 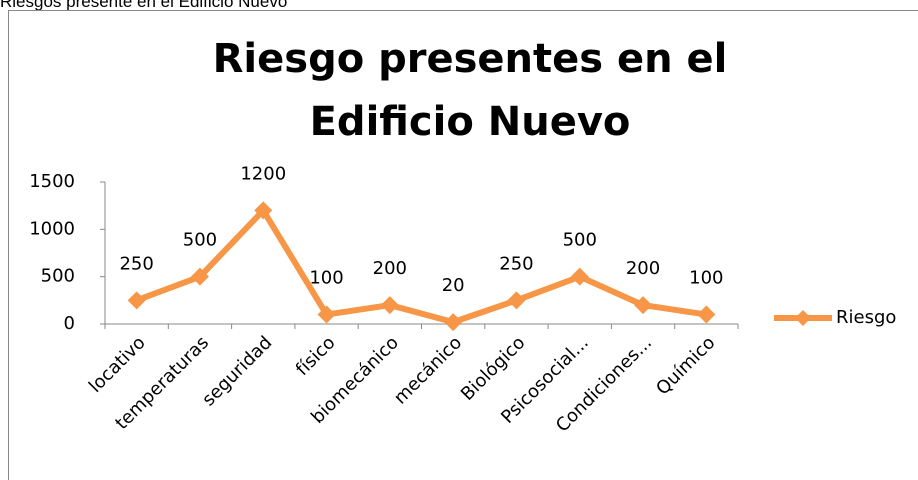 What do you see at coordinates (803, 318) in the screenshot?
I see `legend-marker` at bounding box center [803, 318].